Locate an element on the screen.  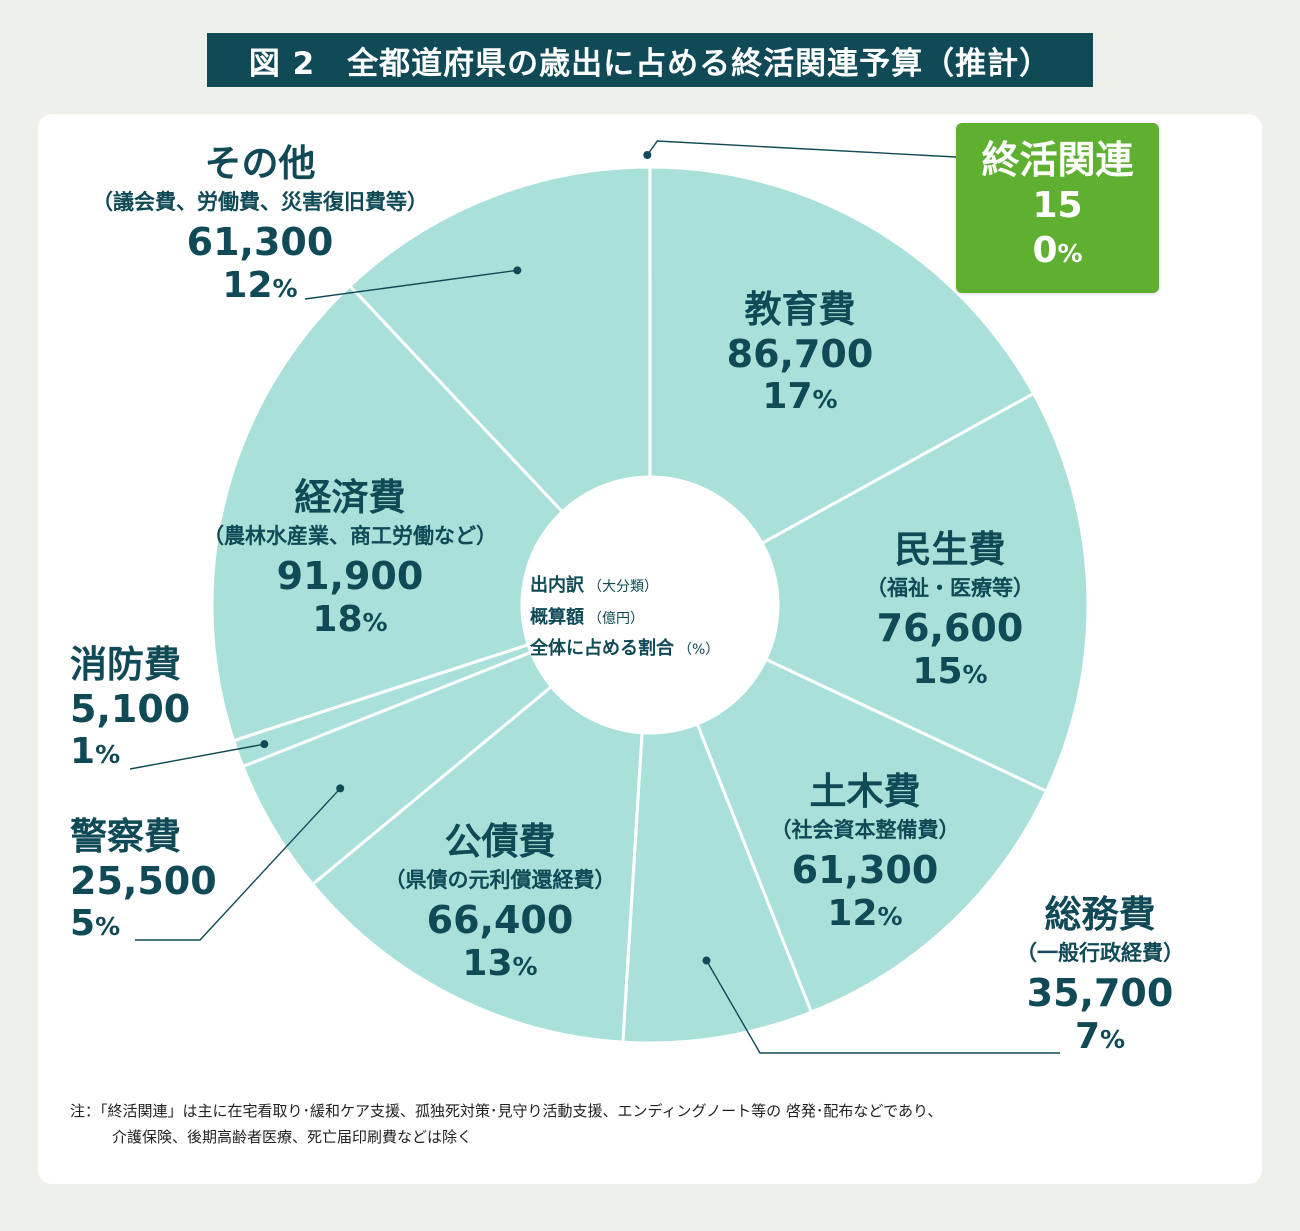
label-shukatsu-pct: 0% is located at coordinates (1057, 250).